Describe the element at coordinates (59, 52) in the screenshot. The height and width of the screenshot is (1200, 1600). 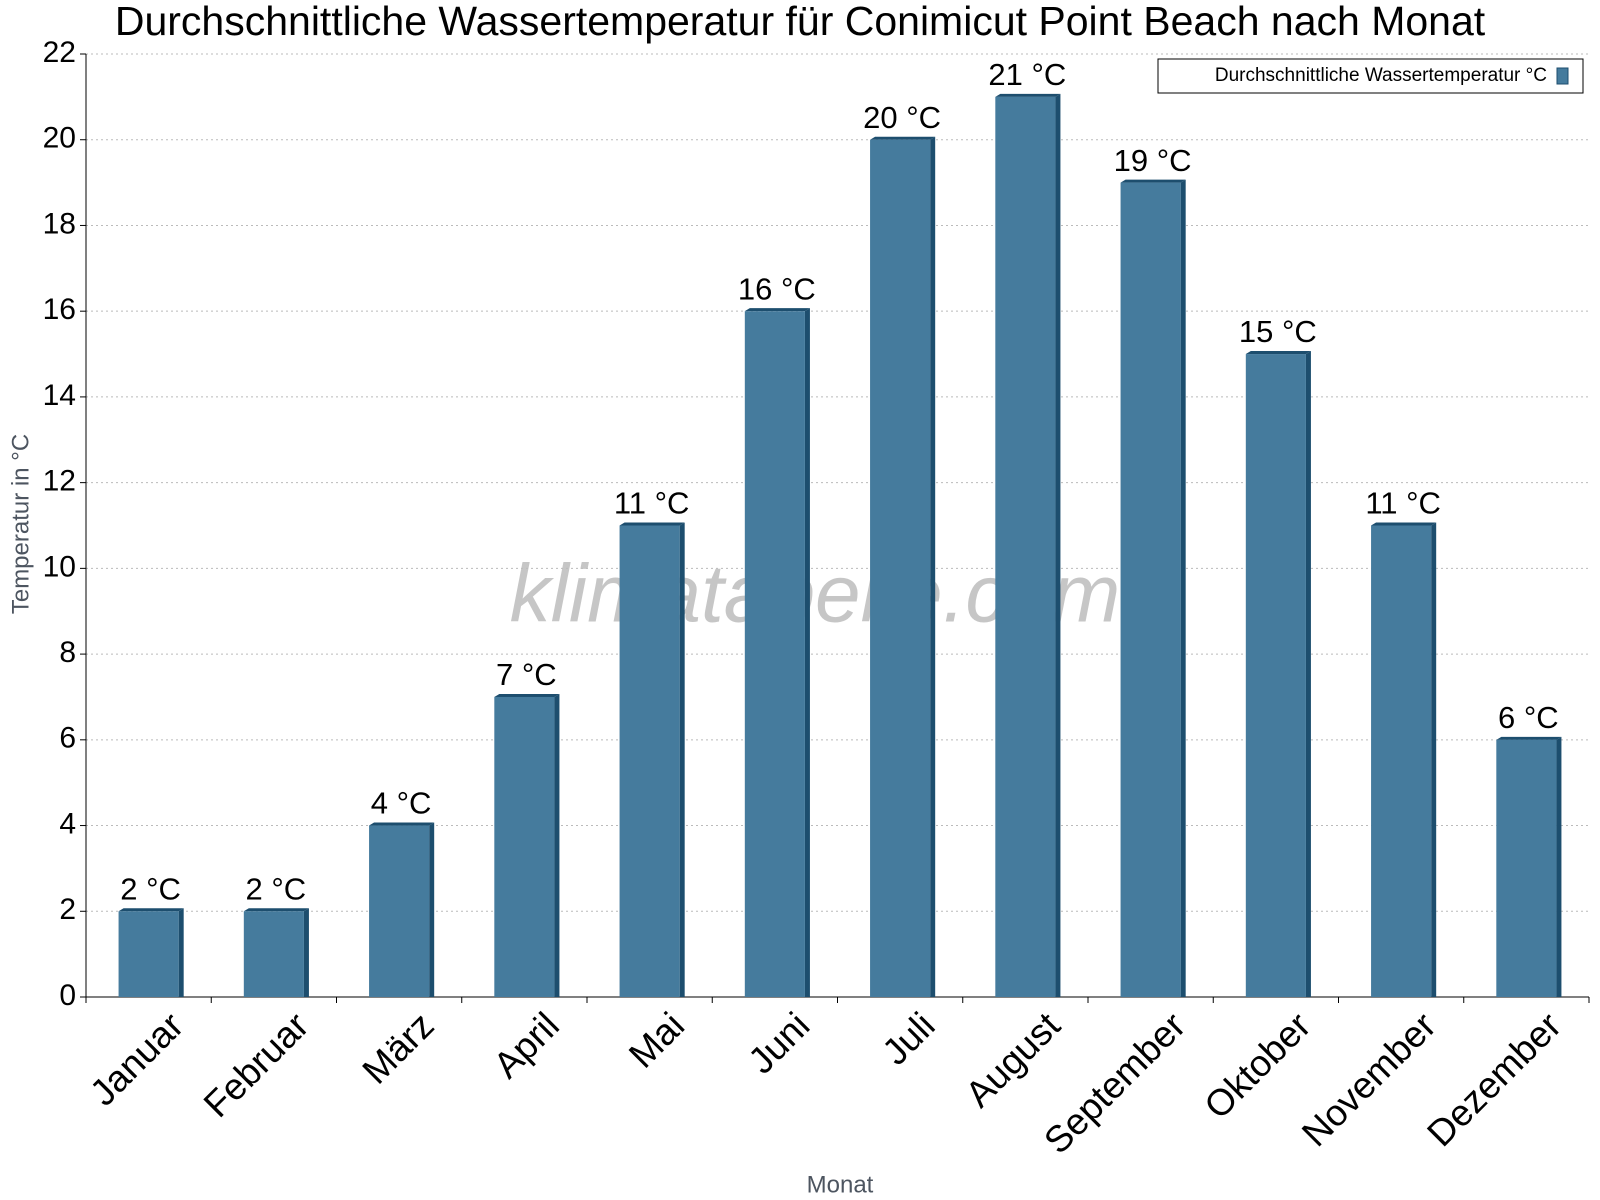
I see `y-tick-label: 22` at that location.